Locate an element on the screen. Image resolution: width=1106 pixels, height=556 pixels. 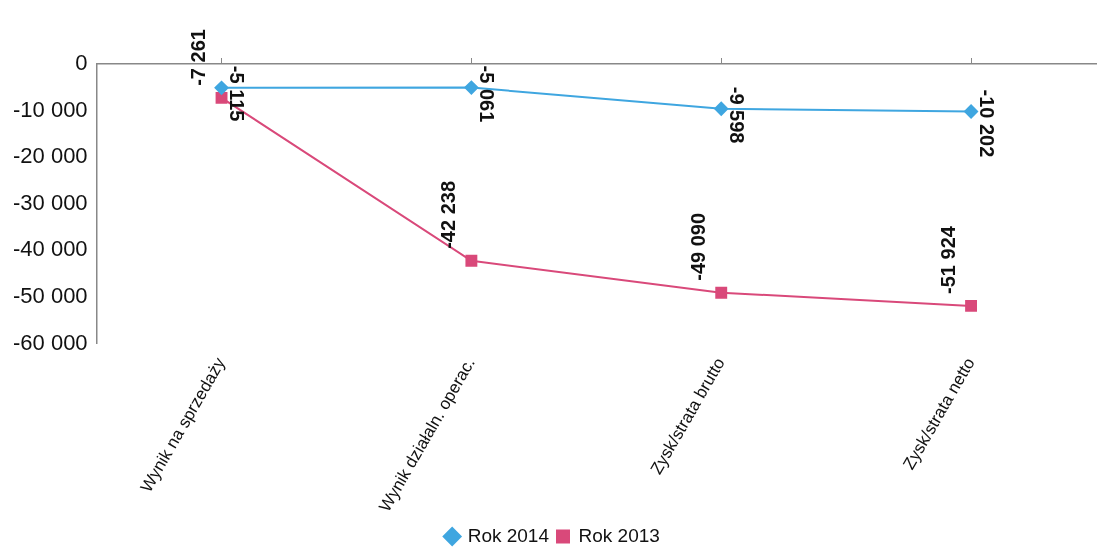
y-tick-label: -30 000 is located at coordinates (50, 202).